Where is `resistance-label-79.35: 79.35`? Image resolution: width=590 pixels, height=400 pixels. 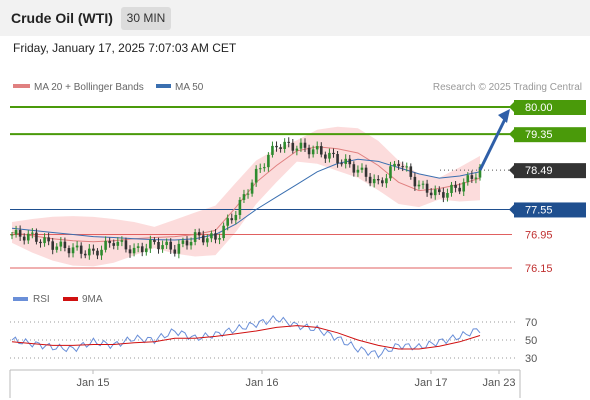
resistance-label-79.35: 79.35 is located at coordinates (539, 135).